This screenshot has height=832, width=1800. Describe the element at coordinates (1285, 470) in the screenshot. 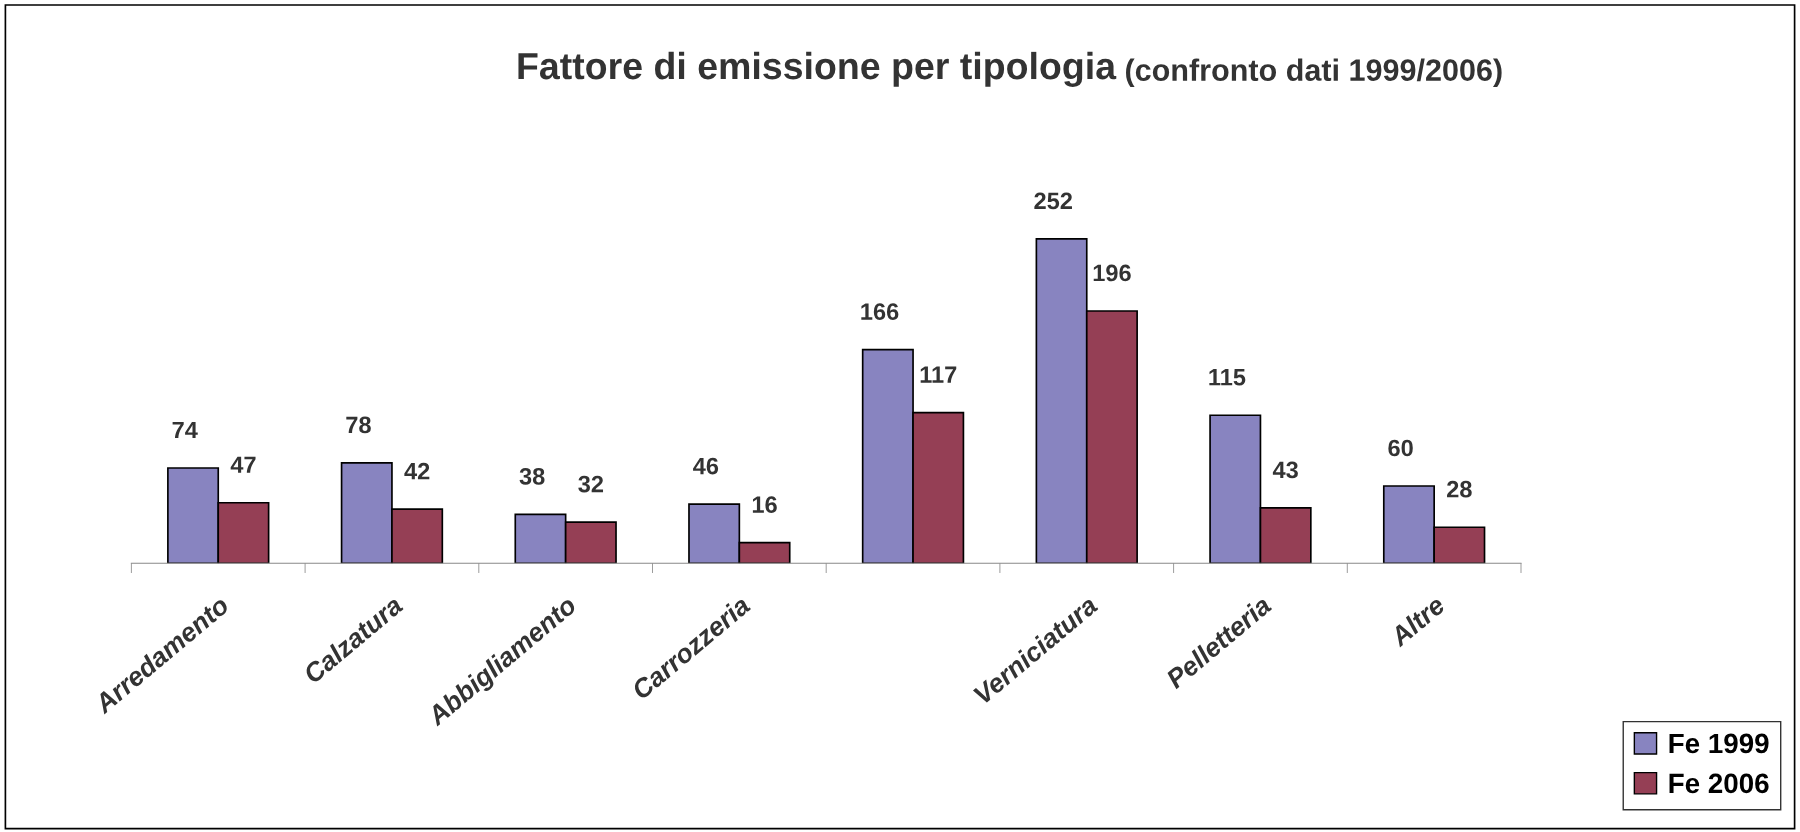

I see `data-label: 43` at that location.